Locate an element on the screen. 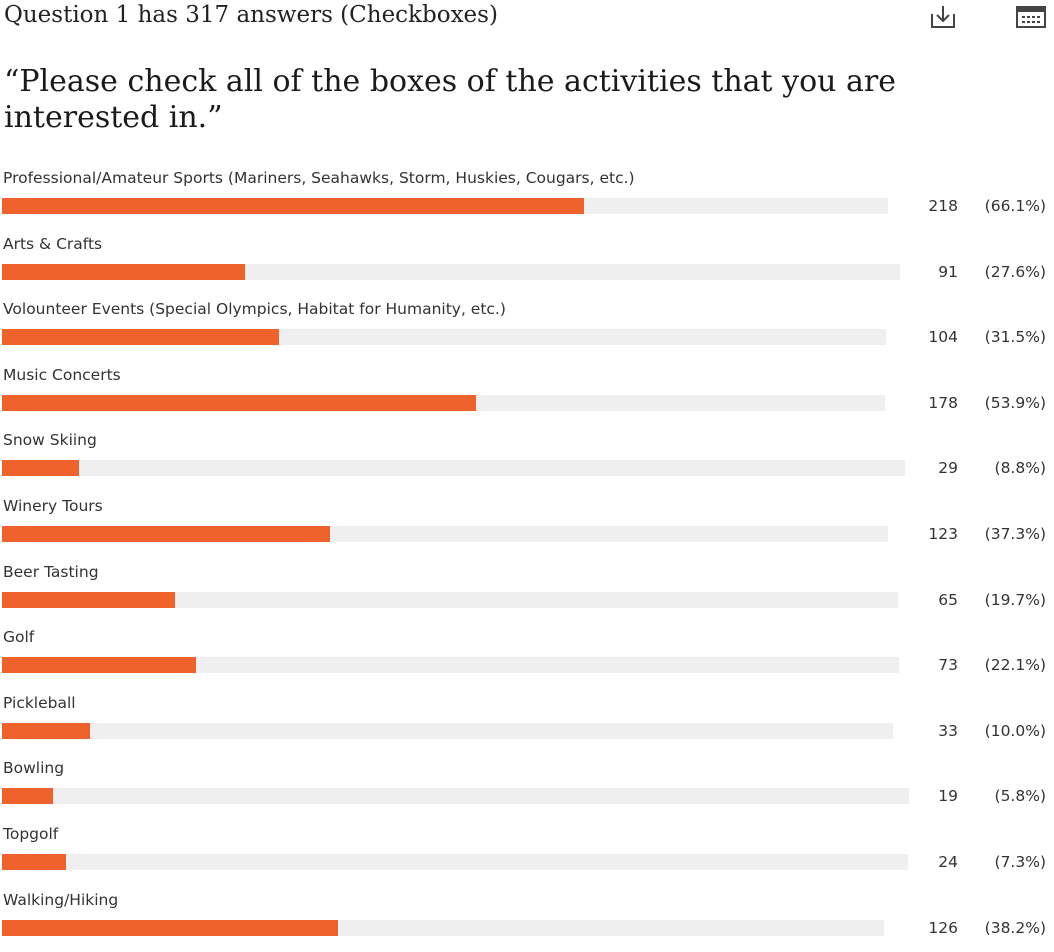  answer-row: Topgolf 24 (7.3%) is located at coordinates (527, 854).